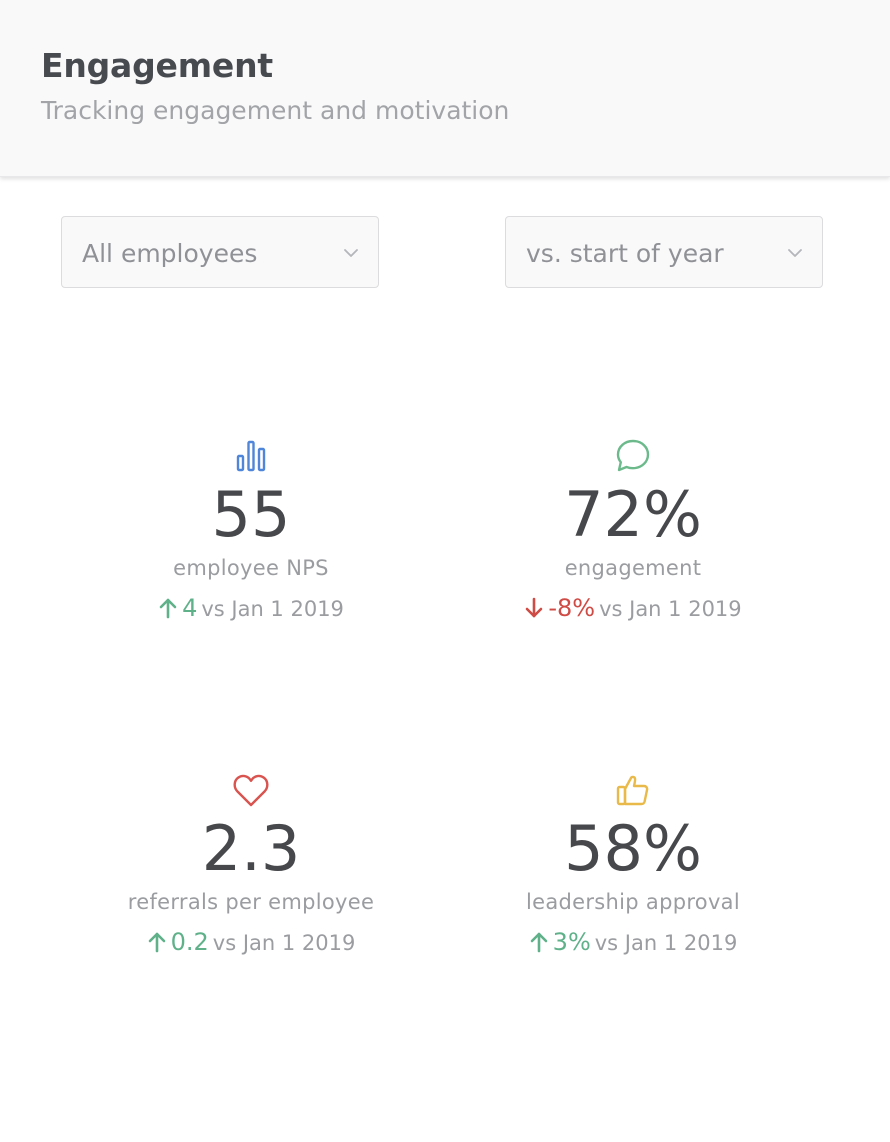 This screenshot has width=890, height=1142. I want to click on bar-chart-icon, so click(251, 456).